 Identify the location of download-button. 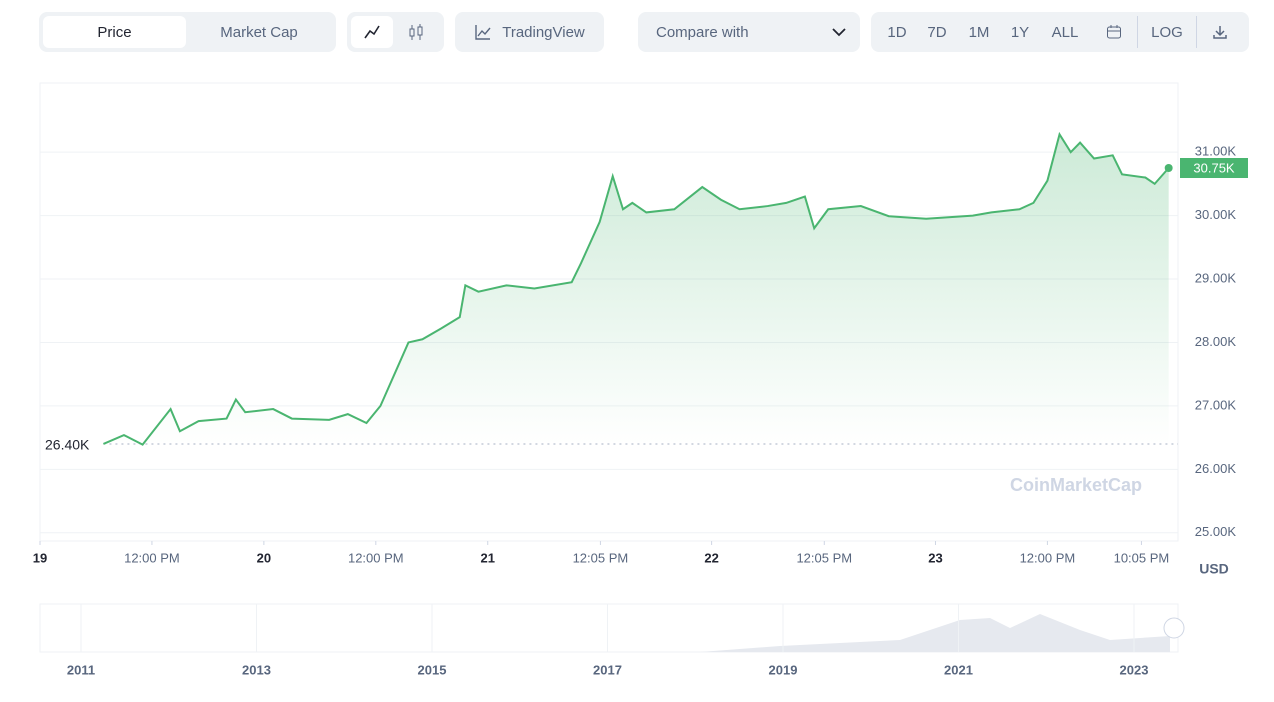
(1220, 32).